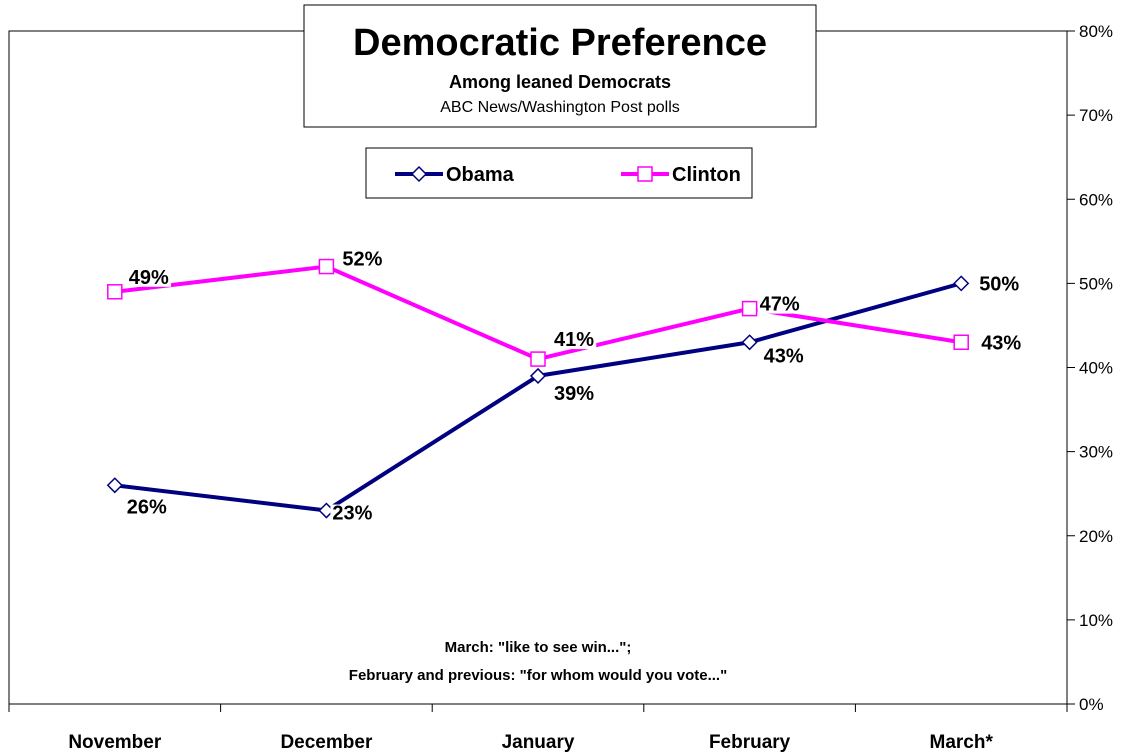 The height and width of the screenshot is (754, 1135). I want to click on data-label-obama: 43%, so click(784, 356).